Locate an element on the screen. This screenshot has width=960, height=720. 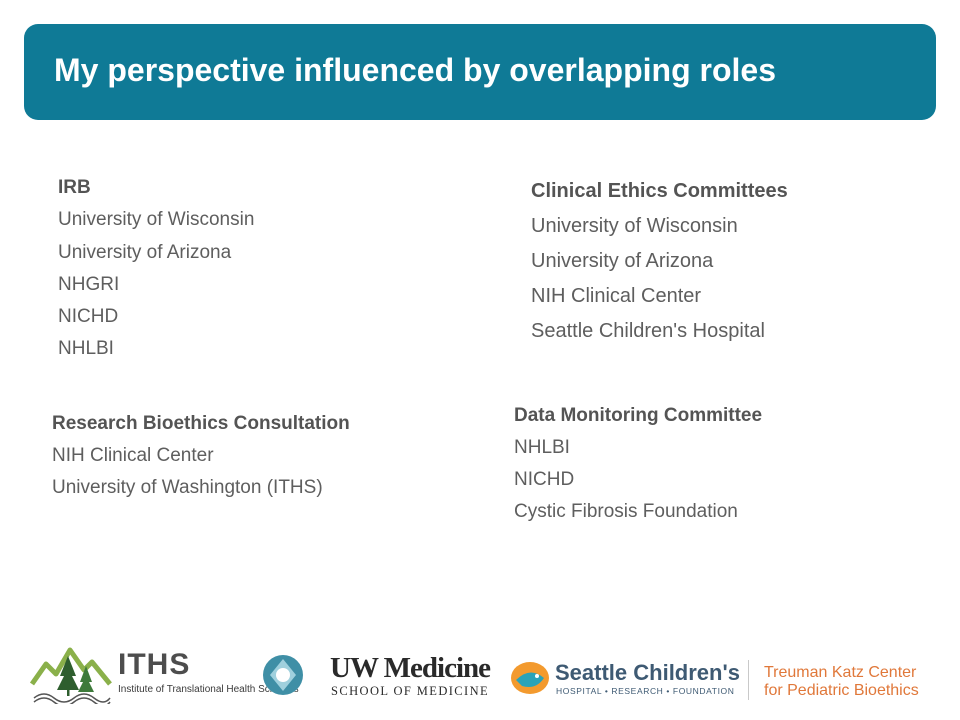
clinical-ethics-item: Seattle Children's Hospital is located at coordinates (648, 331).